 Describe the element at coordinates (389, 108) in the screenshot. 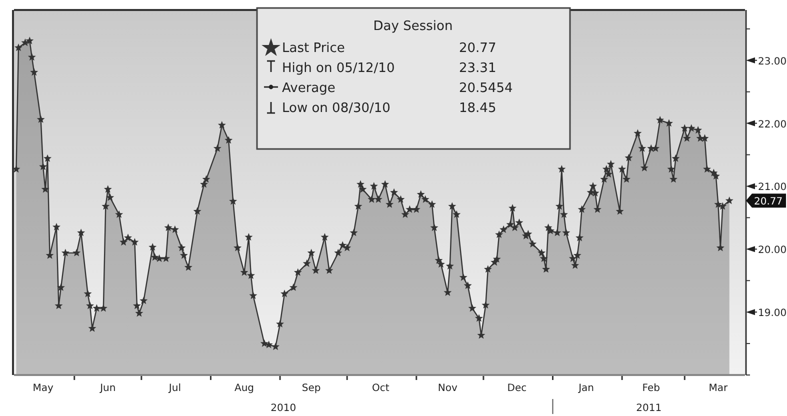

I see `text: Low on 08/30/10 18.45` at that location.